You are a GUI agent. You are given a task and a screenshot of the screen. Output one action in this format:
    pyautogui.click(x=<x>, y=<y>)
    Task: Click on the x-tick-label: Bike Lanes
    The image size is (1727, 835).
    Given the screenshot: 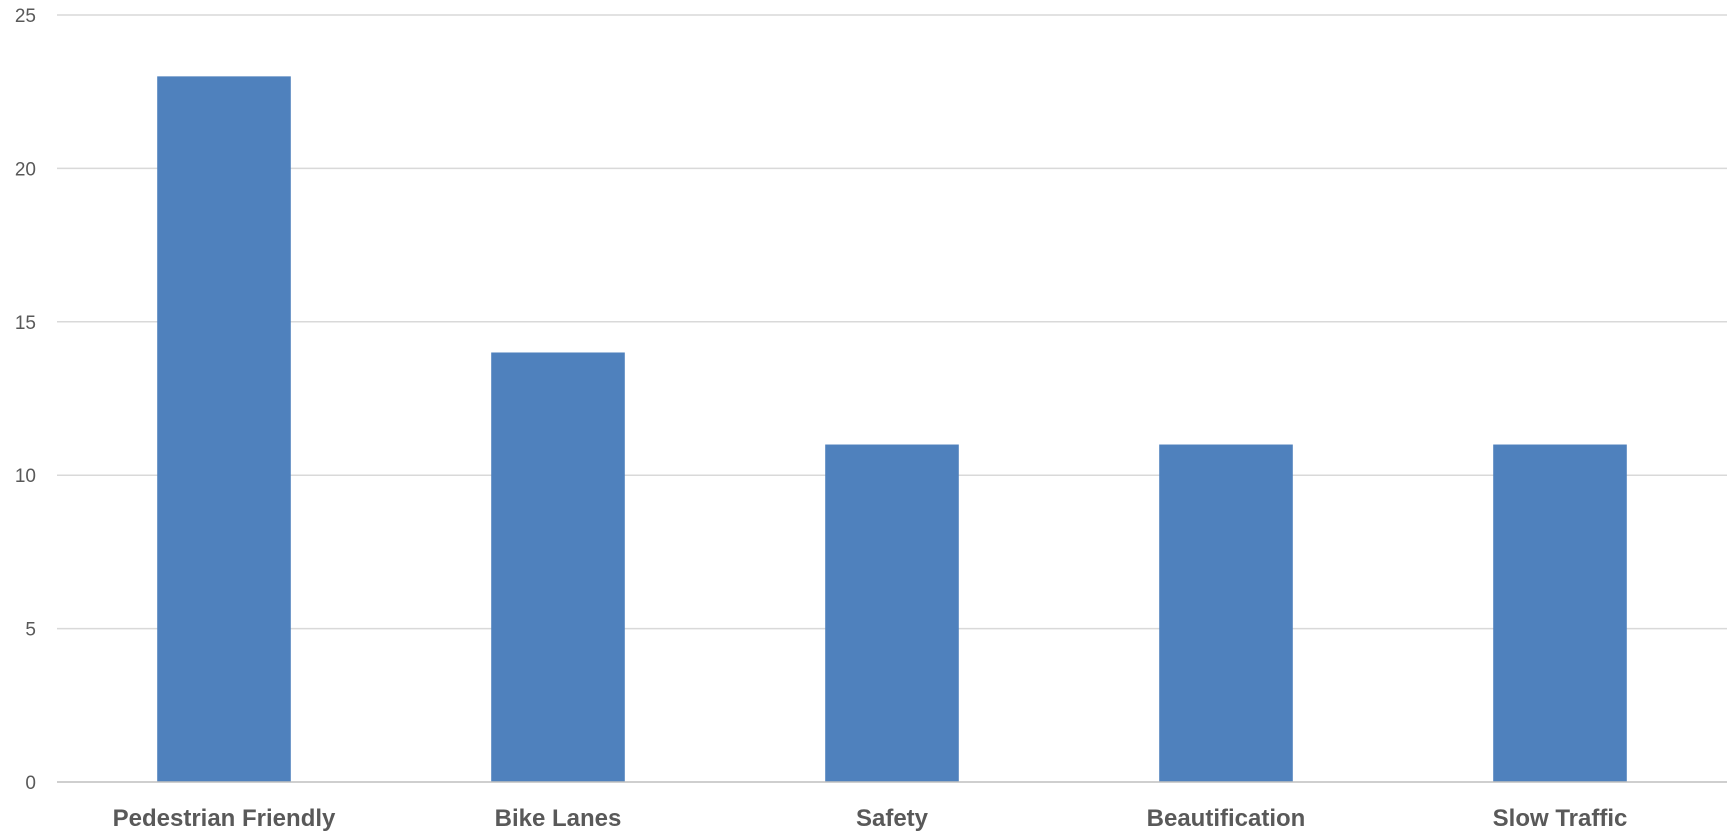 What is the action you would take?
    pyautogui.click(x=558, y=818)
    